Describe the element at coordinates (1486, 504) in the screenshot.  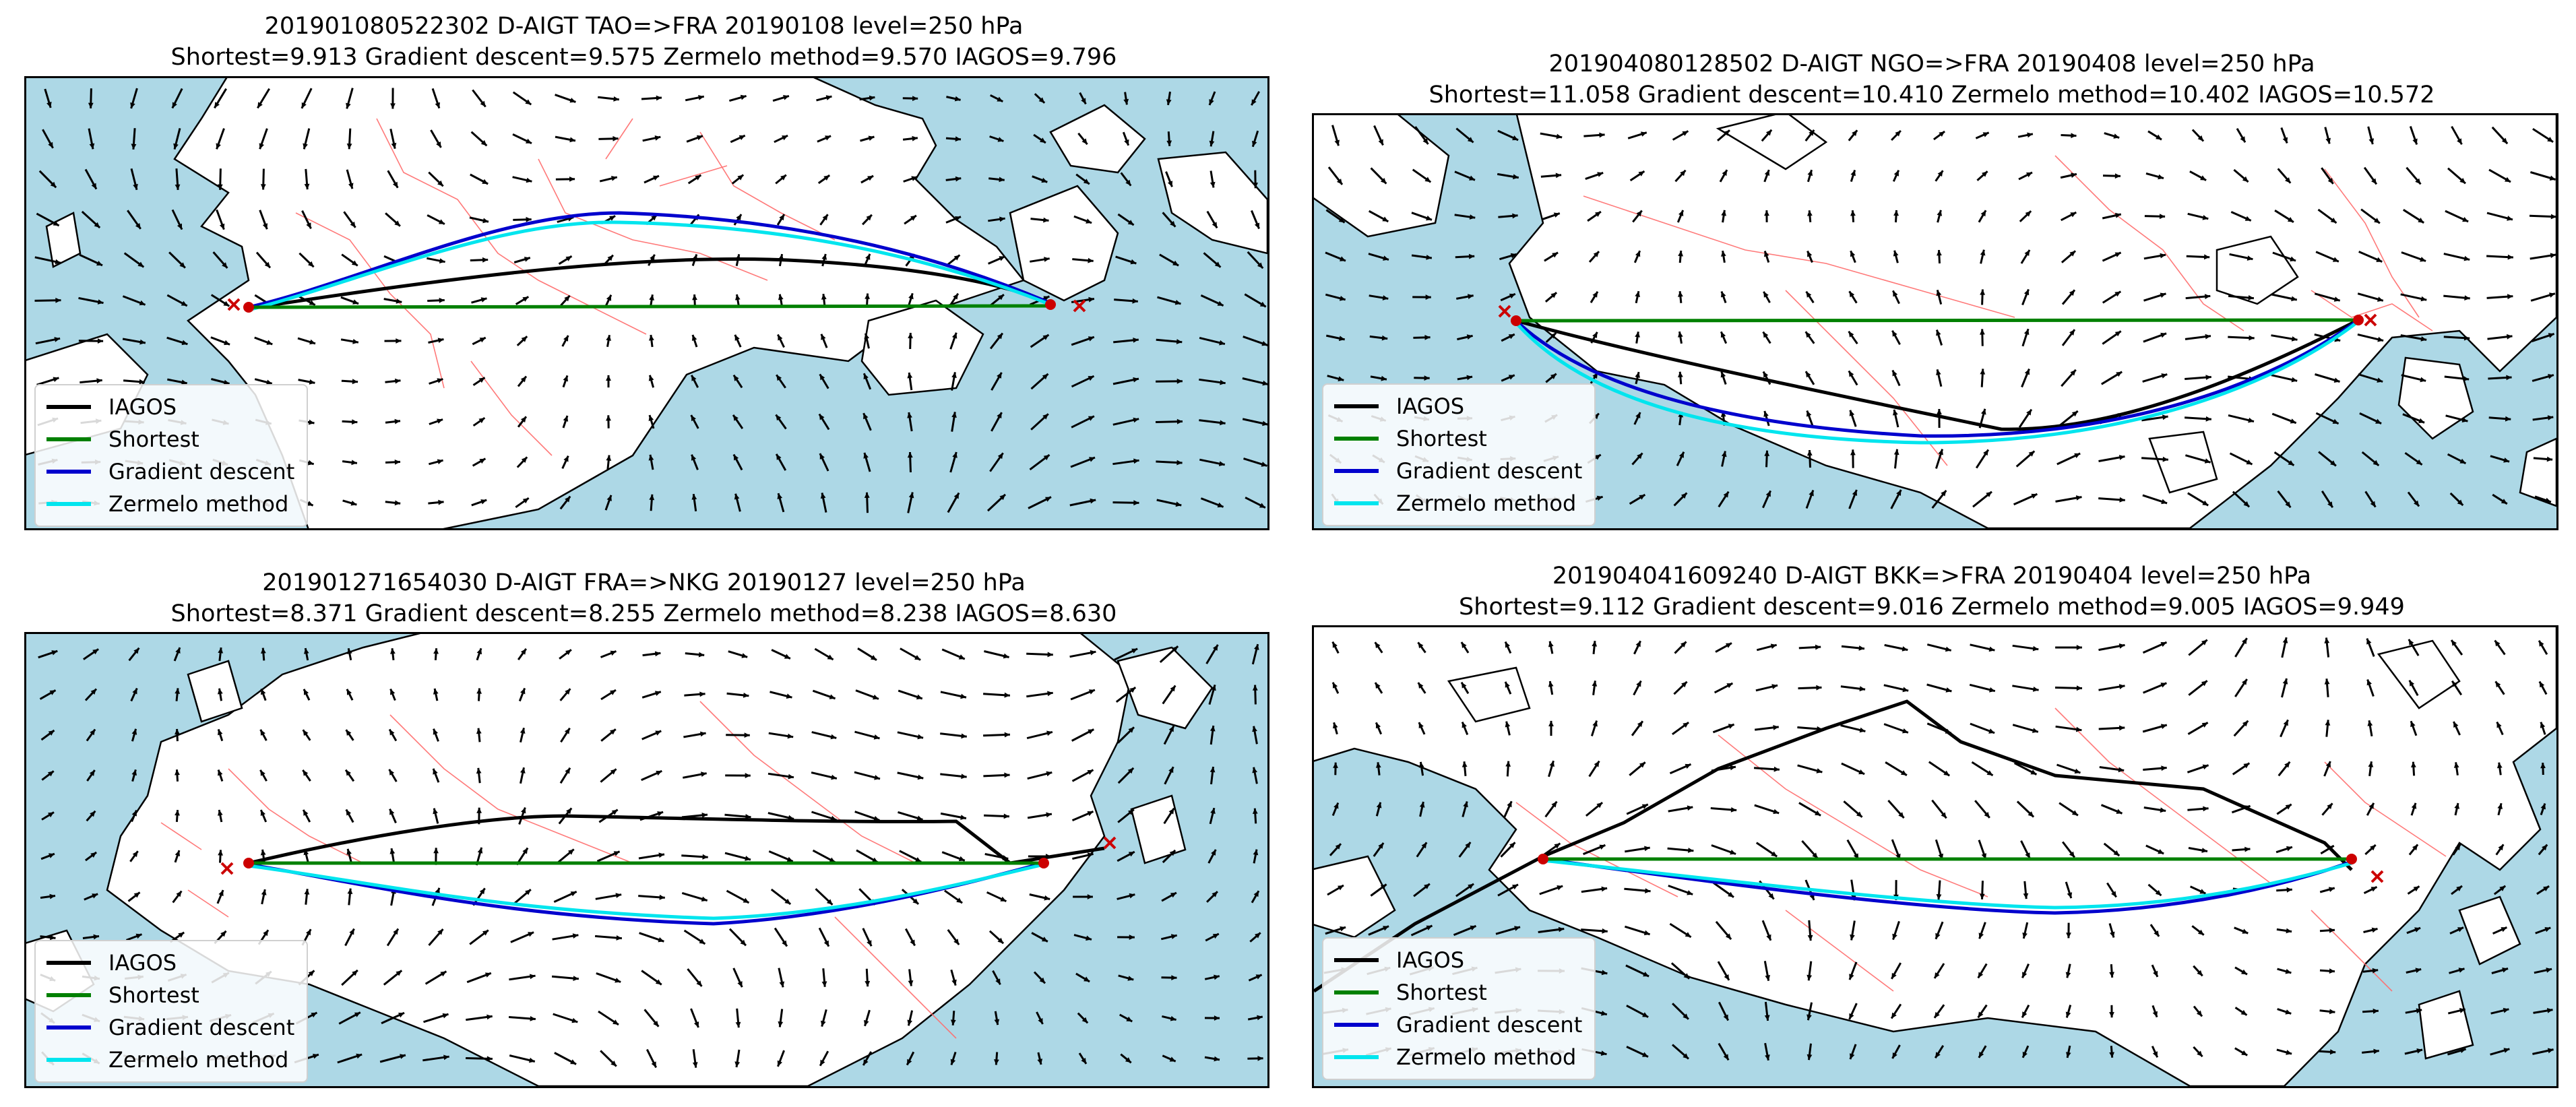
I see `legend-label: Zermelo method` at that location.